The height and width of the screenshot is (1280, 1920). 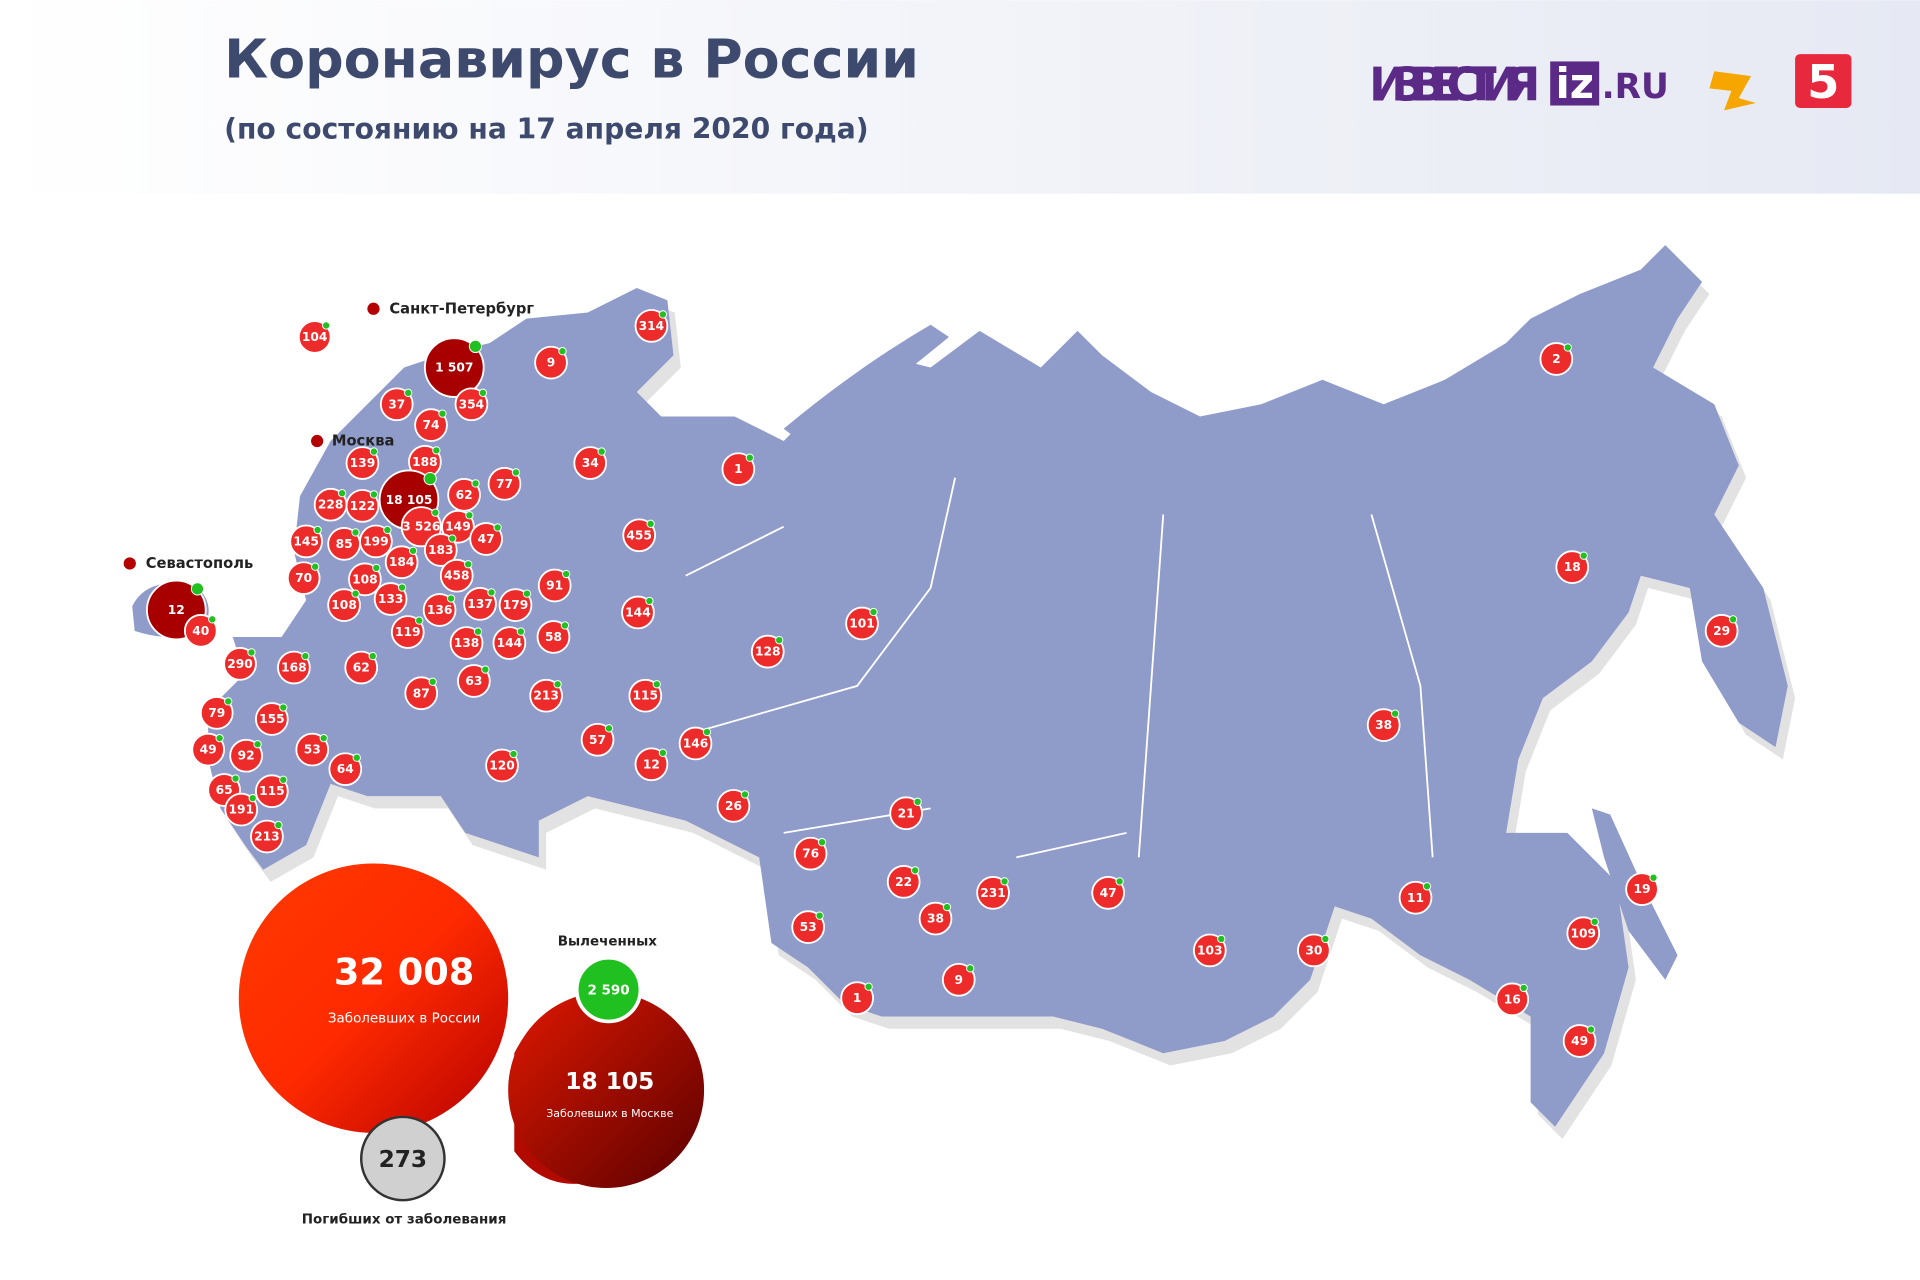 I want to click on city-label: Санкт-Петербург, so click(x=461, y=308).